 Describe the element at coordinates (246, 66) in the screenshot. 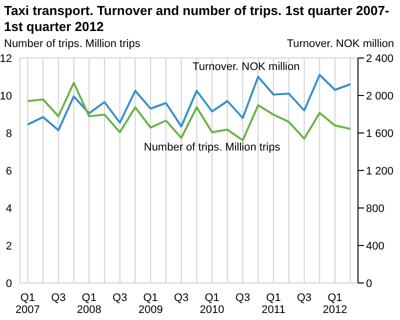

I see `series-label: Turnover. NOK million` at that location.